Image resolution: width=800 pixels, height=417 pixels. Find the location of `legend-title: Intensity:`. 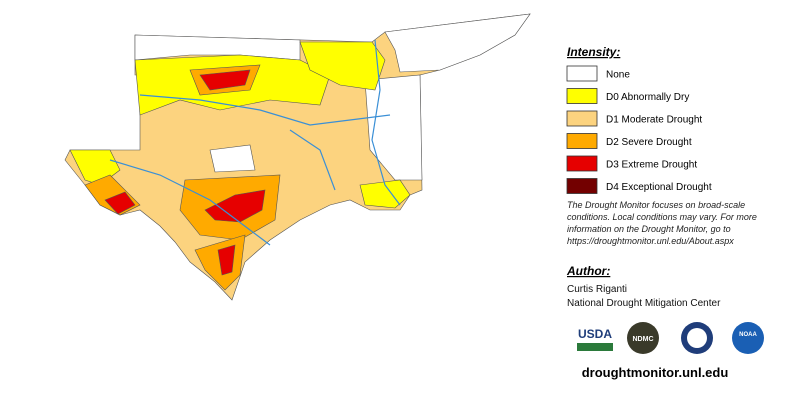

legend-title: Intensity: is located at coordinates (593, 52).